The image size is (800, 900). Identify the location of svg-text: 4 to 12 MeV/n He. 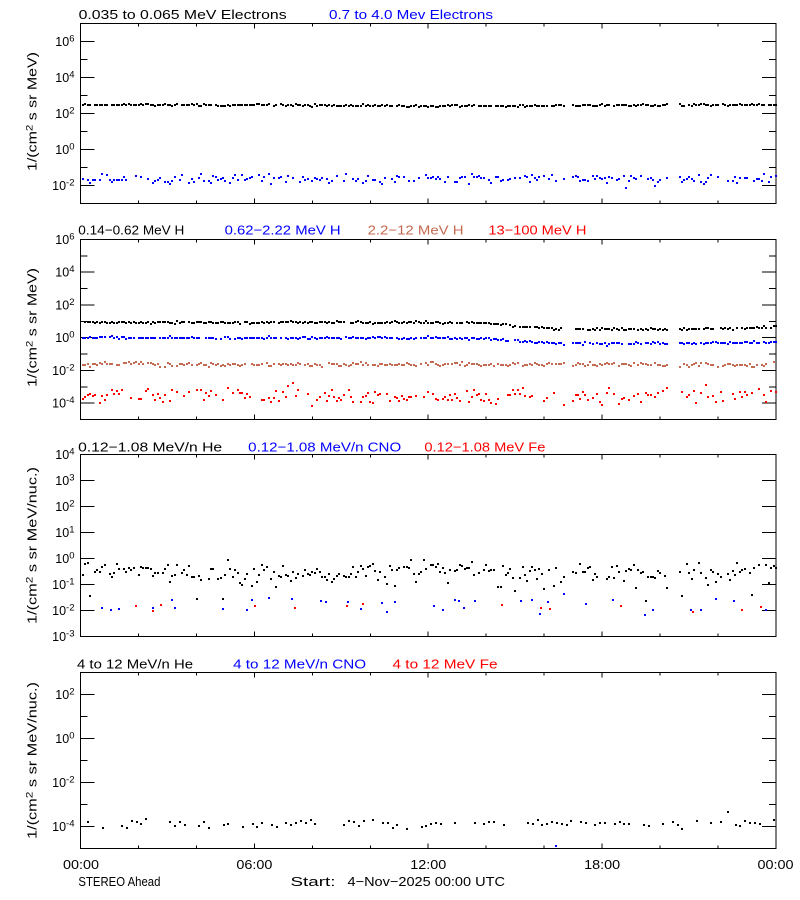
(135, 664).